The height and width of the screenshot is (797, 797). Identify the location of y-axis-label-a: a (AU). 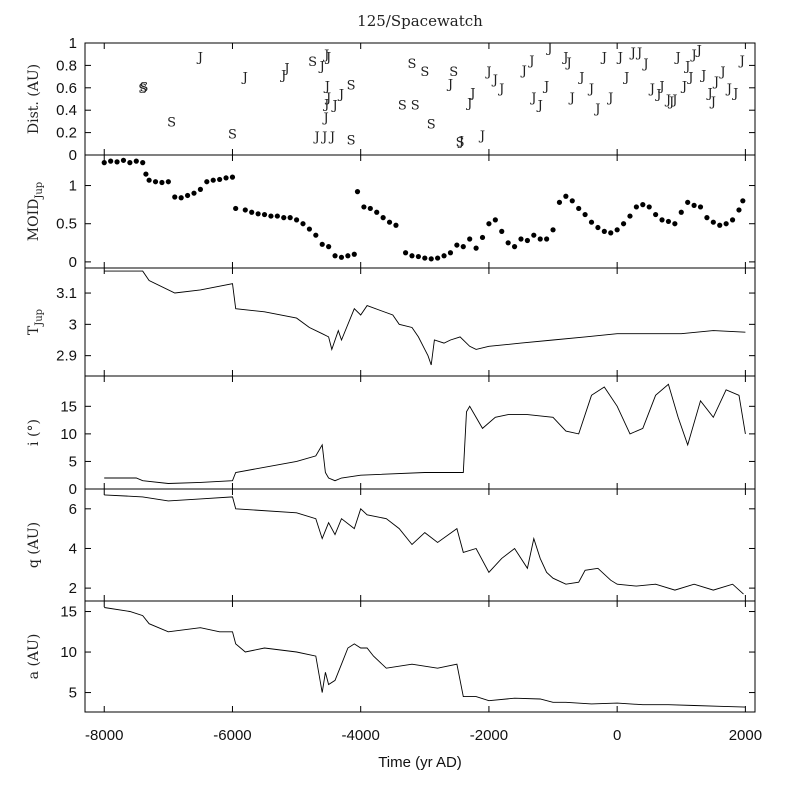
(34, 657).